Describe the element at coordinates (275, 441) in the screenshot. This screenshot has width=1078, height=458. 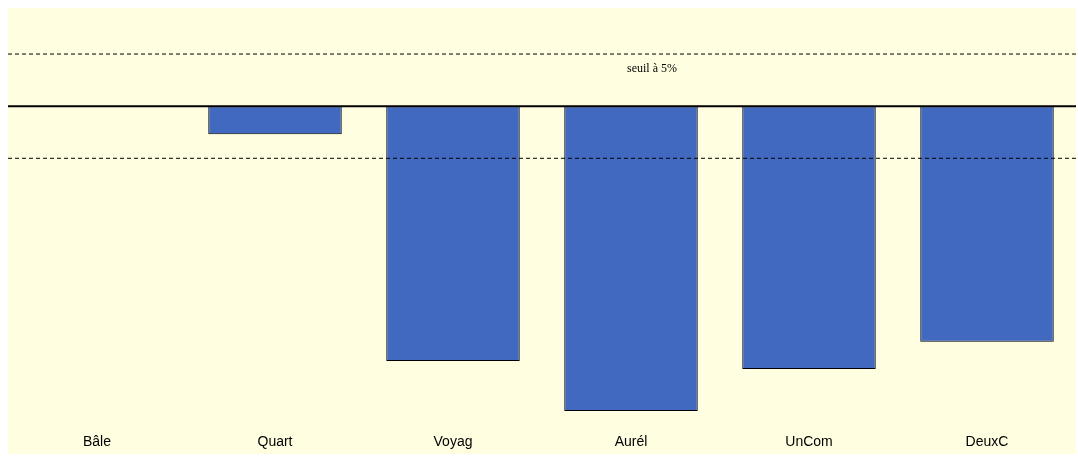
I see `x-tick-label: Quart` at that location.